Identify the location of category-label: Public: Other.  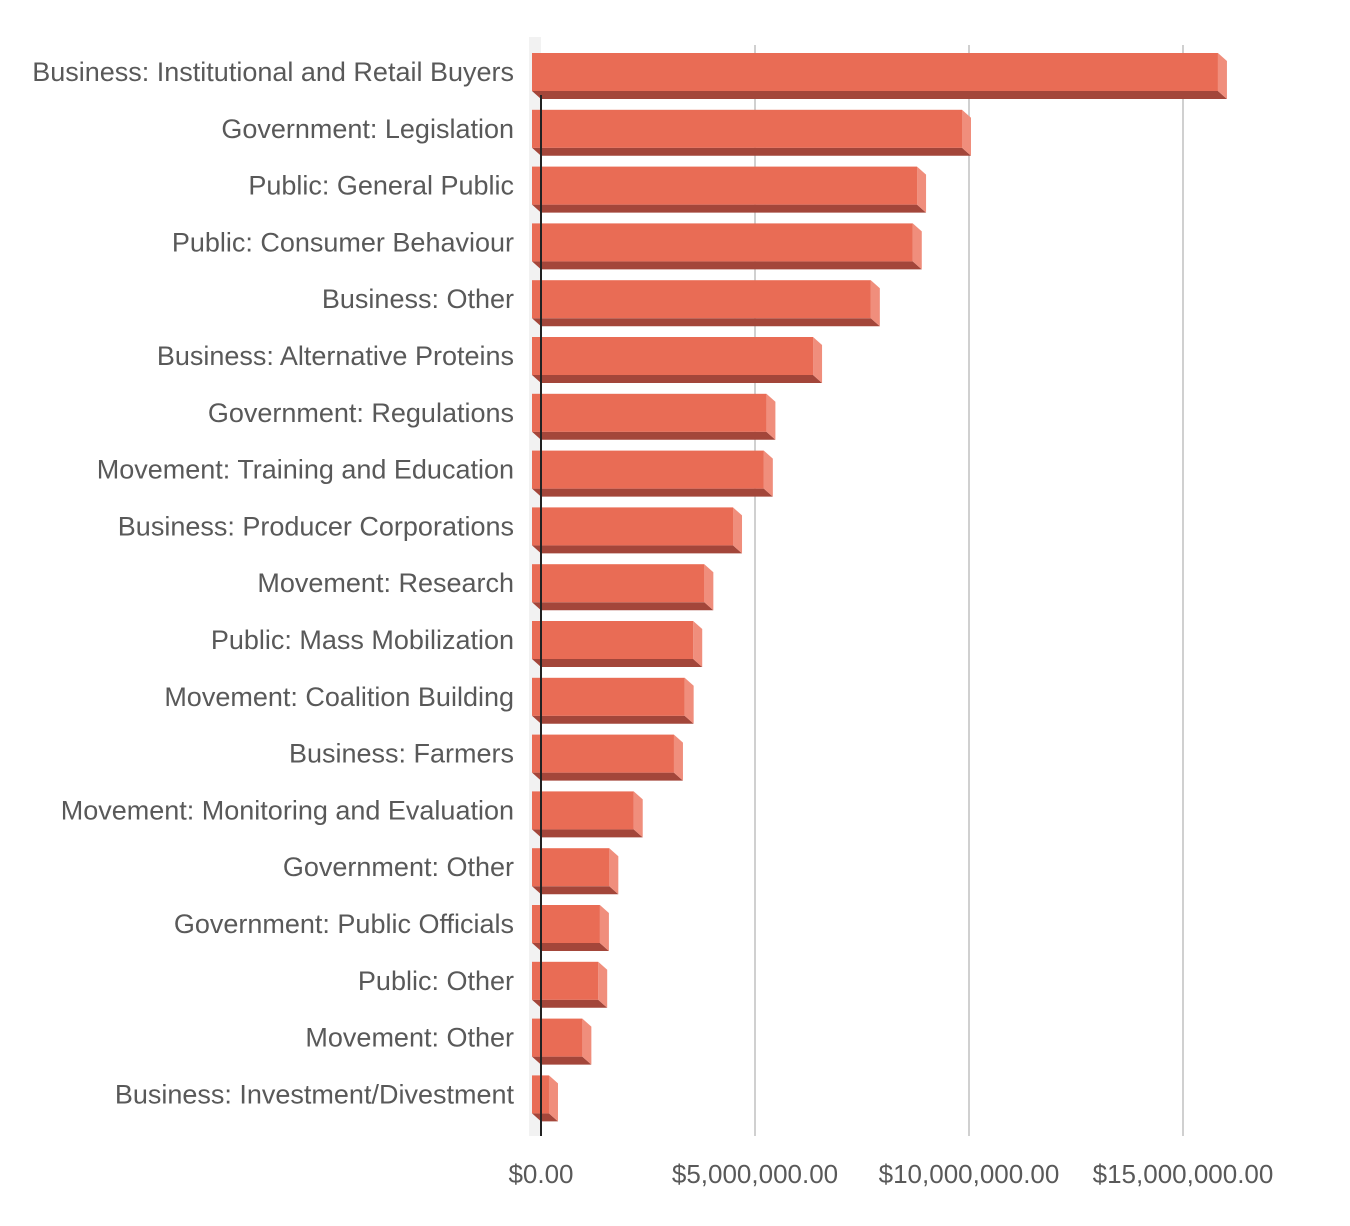
(436, 981).